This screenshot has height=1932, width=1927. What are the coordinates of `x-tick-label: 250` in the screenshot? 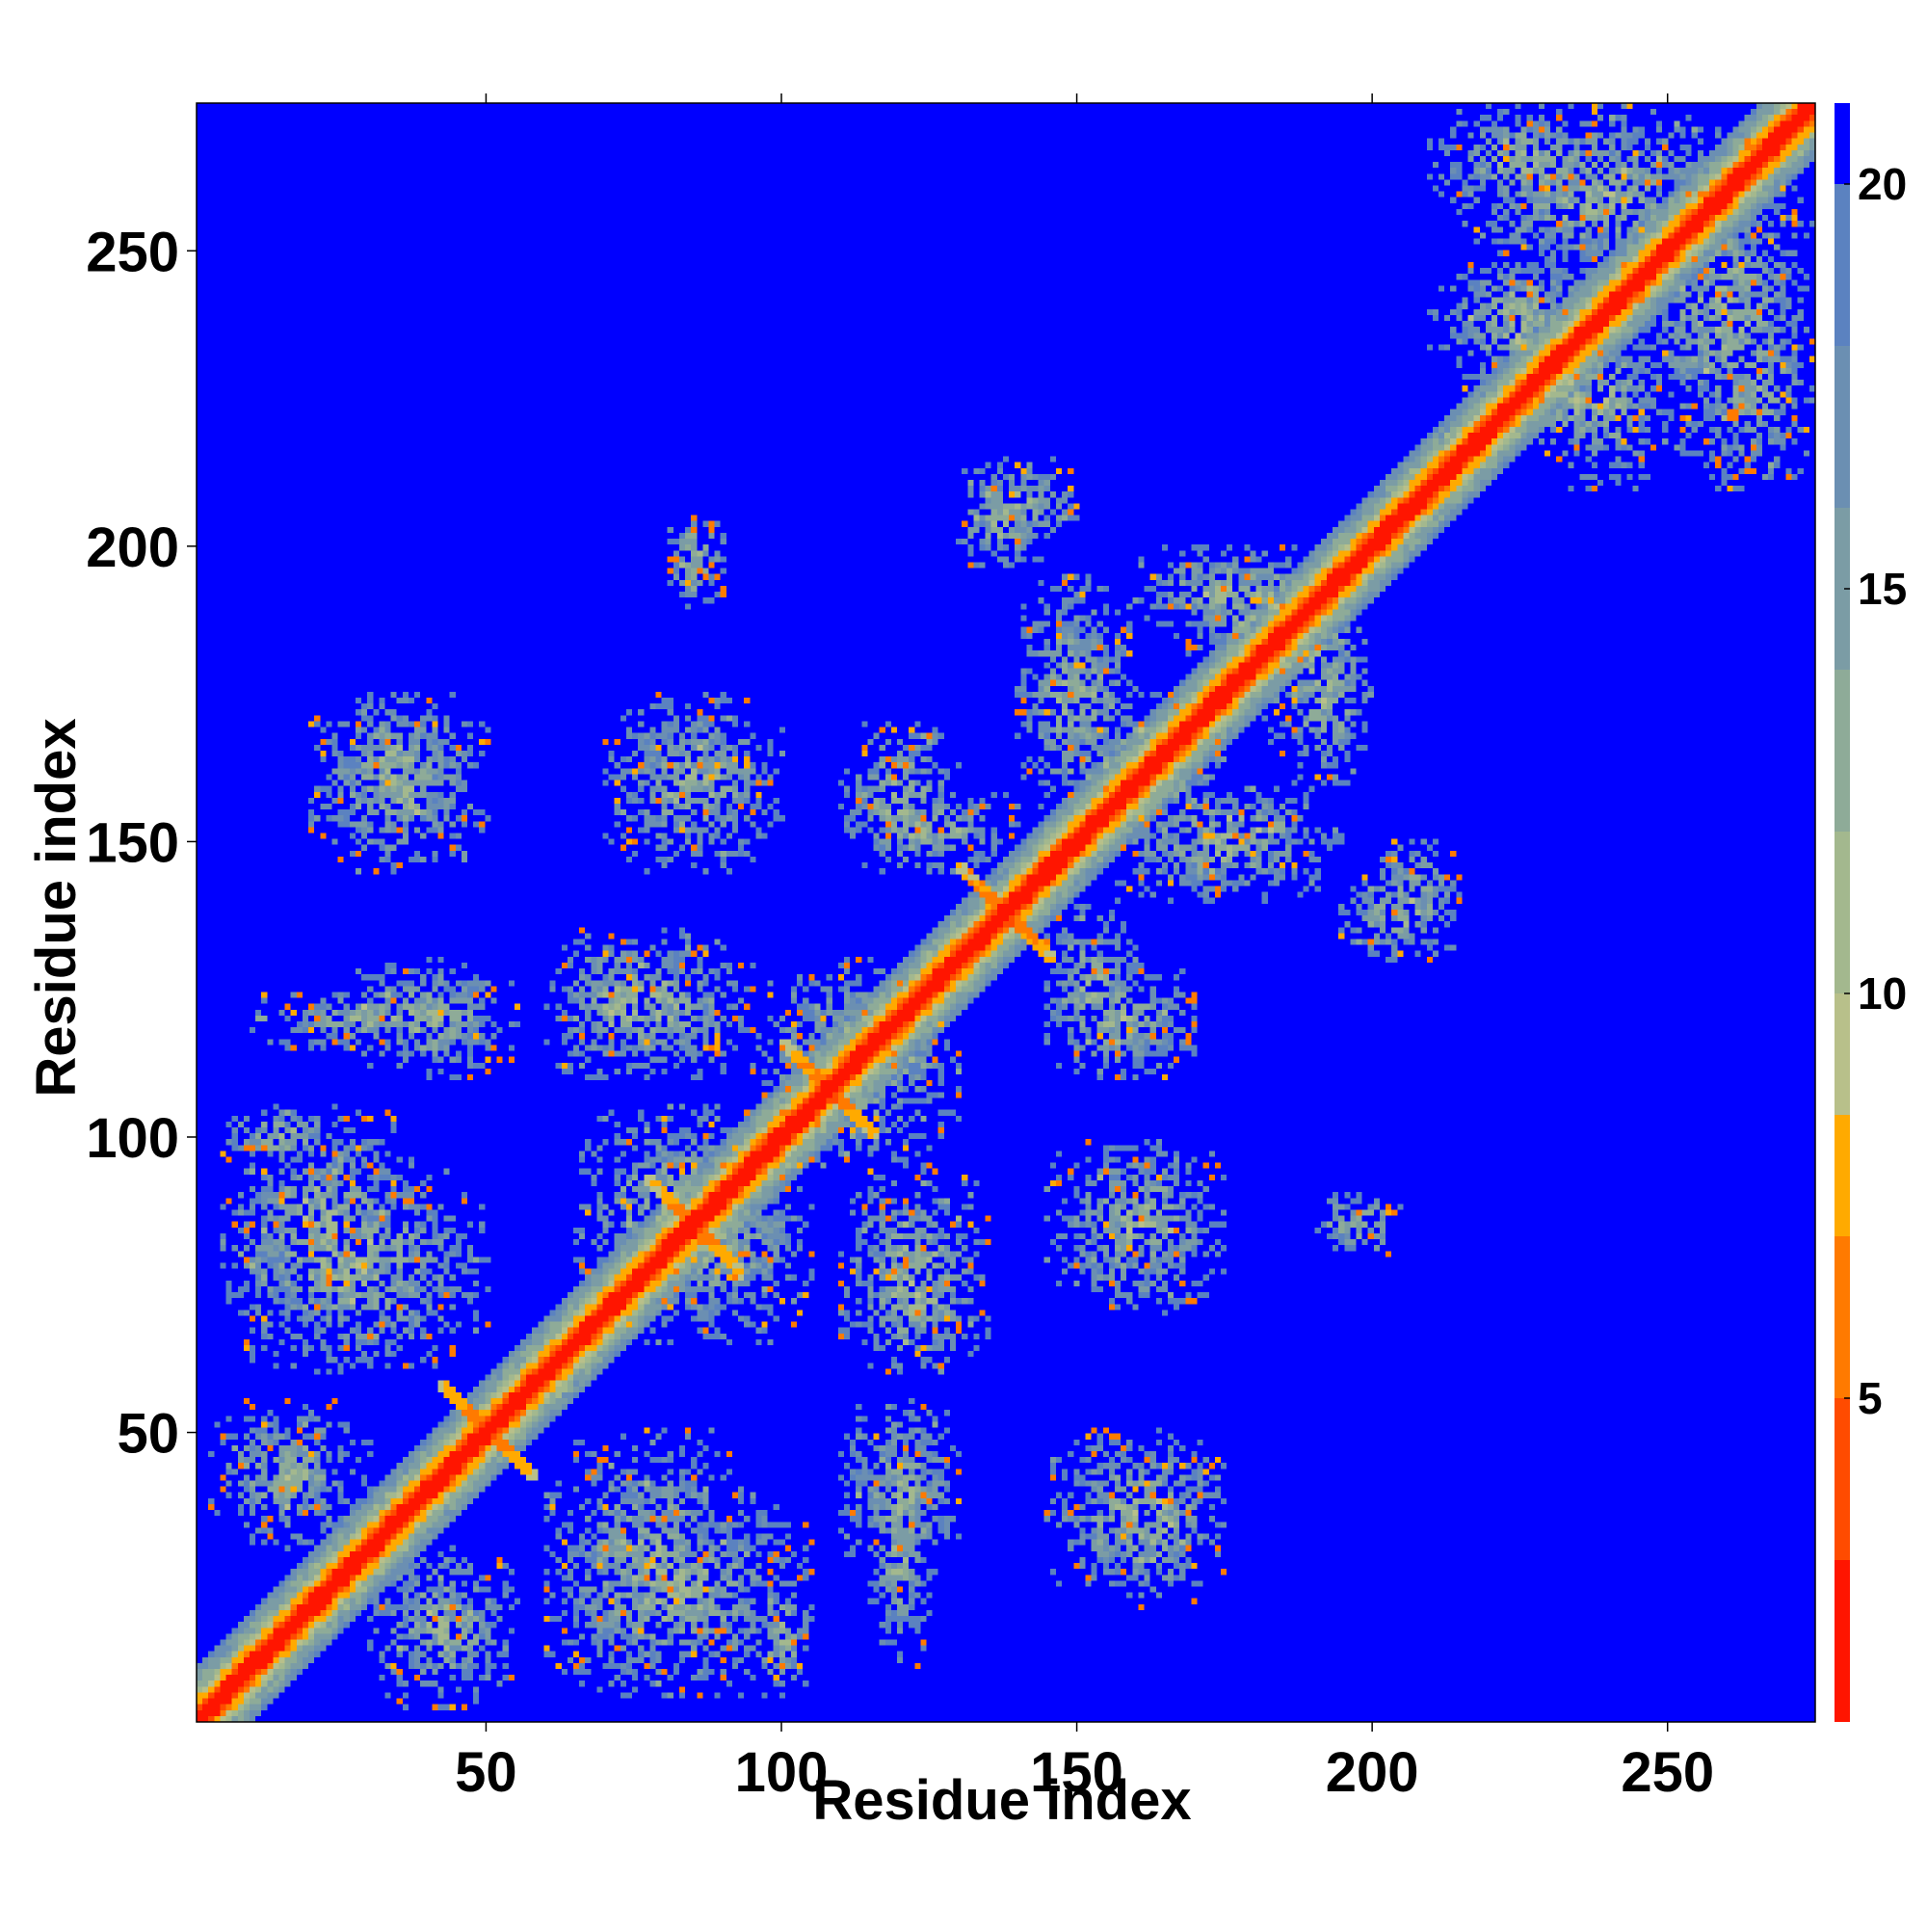 It's located at (1667, 1772).